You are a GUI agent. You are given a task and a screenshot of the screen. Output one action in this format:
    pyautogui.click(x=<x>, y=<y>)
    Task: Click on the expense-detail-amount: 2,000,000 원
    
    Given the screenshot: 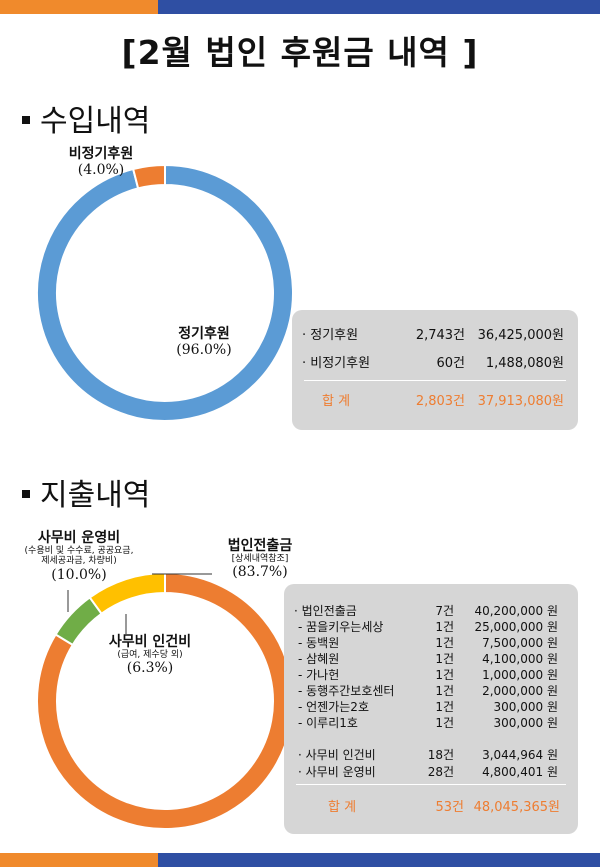 What is the action you would take?
    pyautogui.click(x=520, y=691)
    